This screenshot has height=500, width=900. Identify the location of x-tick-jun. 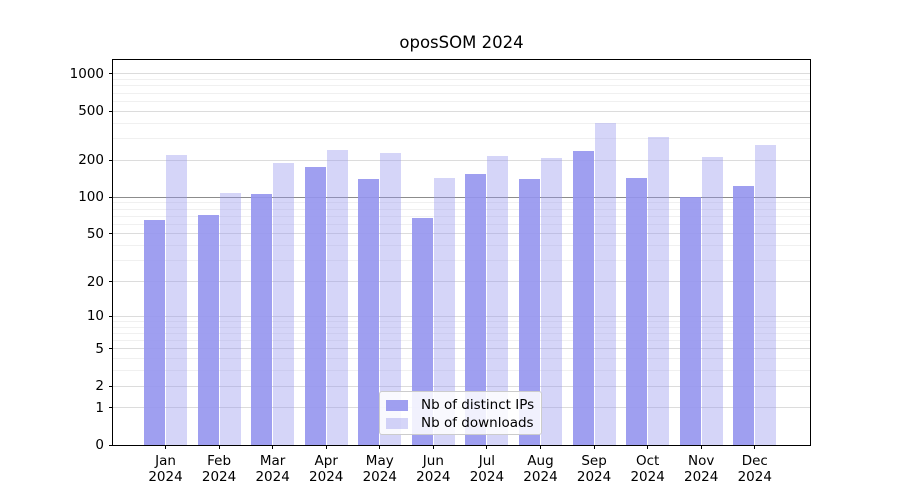
(433, 447).